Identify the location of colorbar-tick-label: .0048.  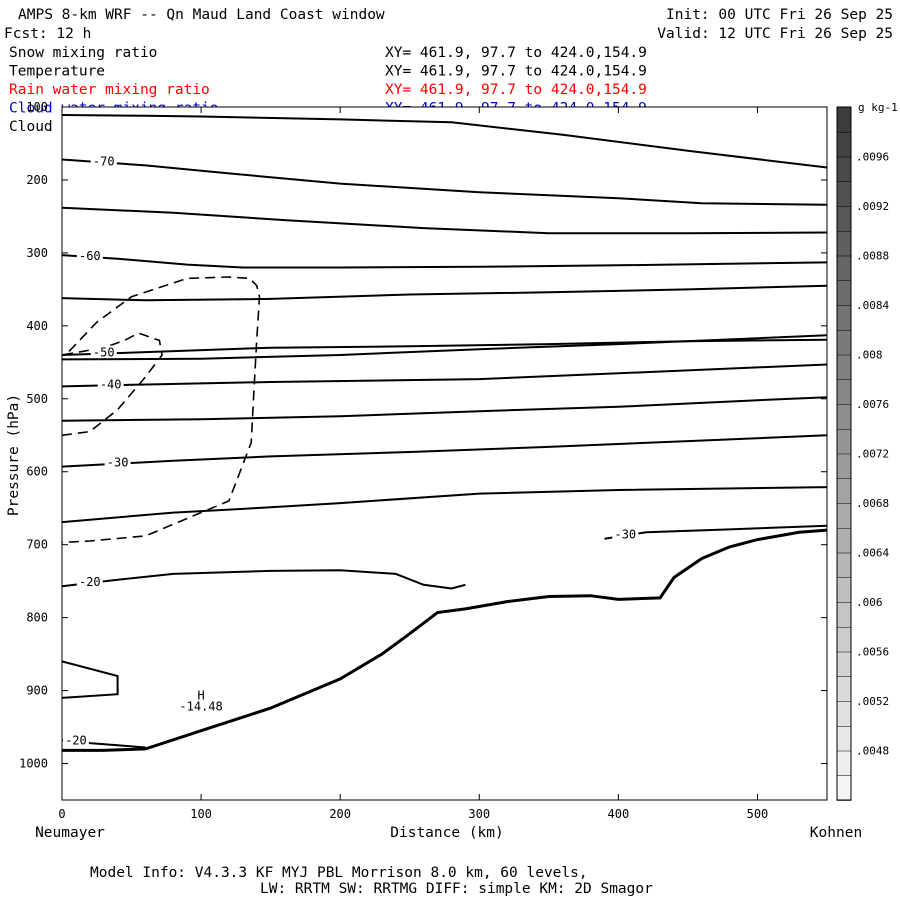
(872, 751).